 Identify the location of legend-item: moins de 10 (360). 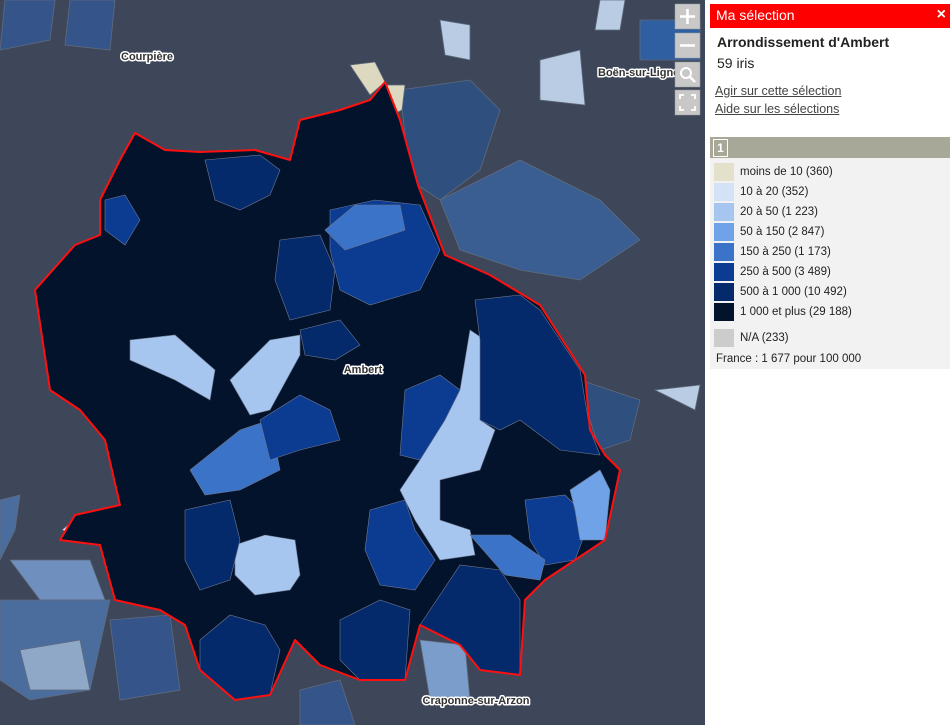
(773, 172).